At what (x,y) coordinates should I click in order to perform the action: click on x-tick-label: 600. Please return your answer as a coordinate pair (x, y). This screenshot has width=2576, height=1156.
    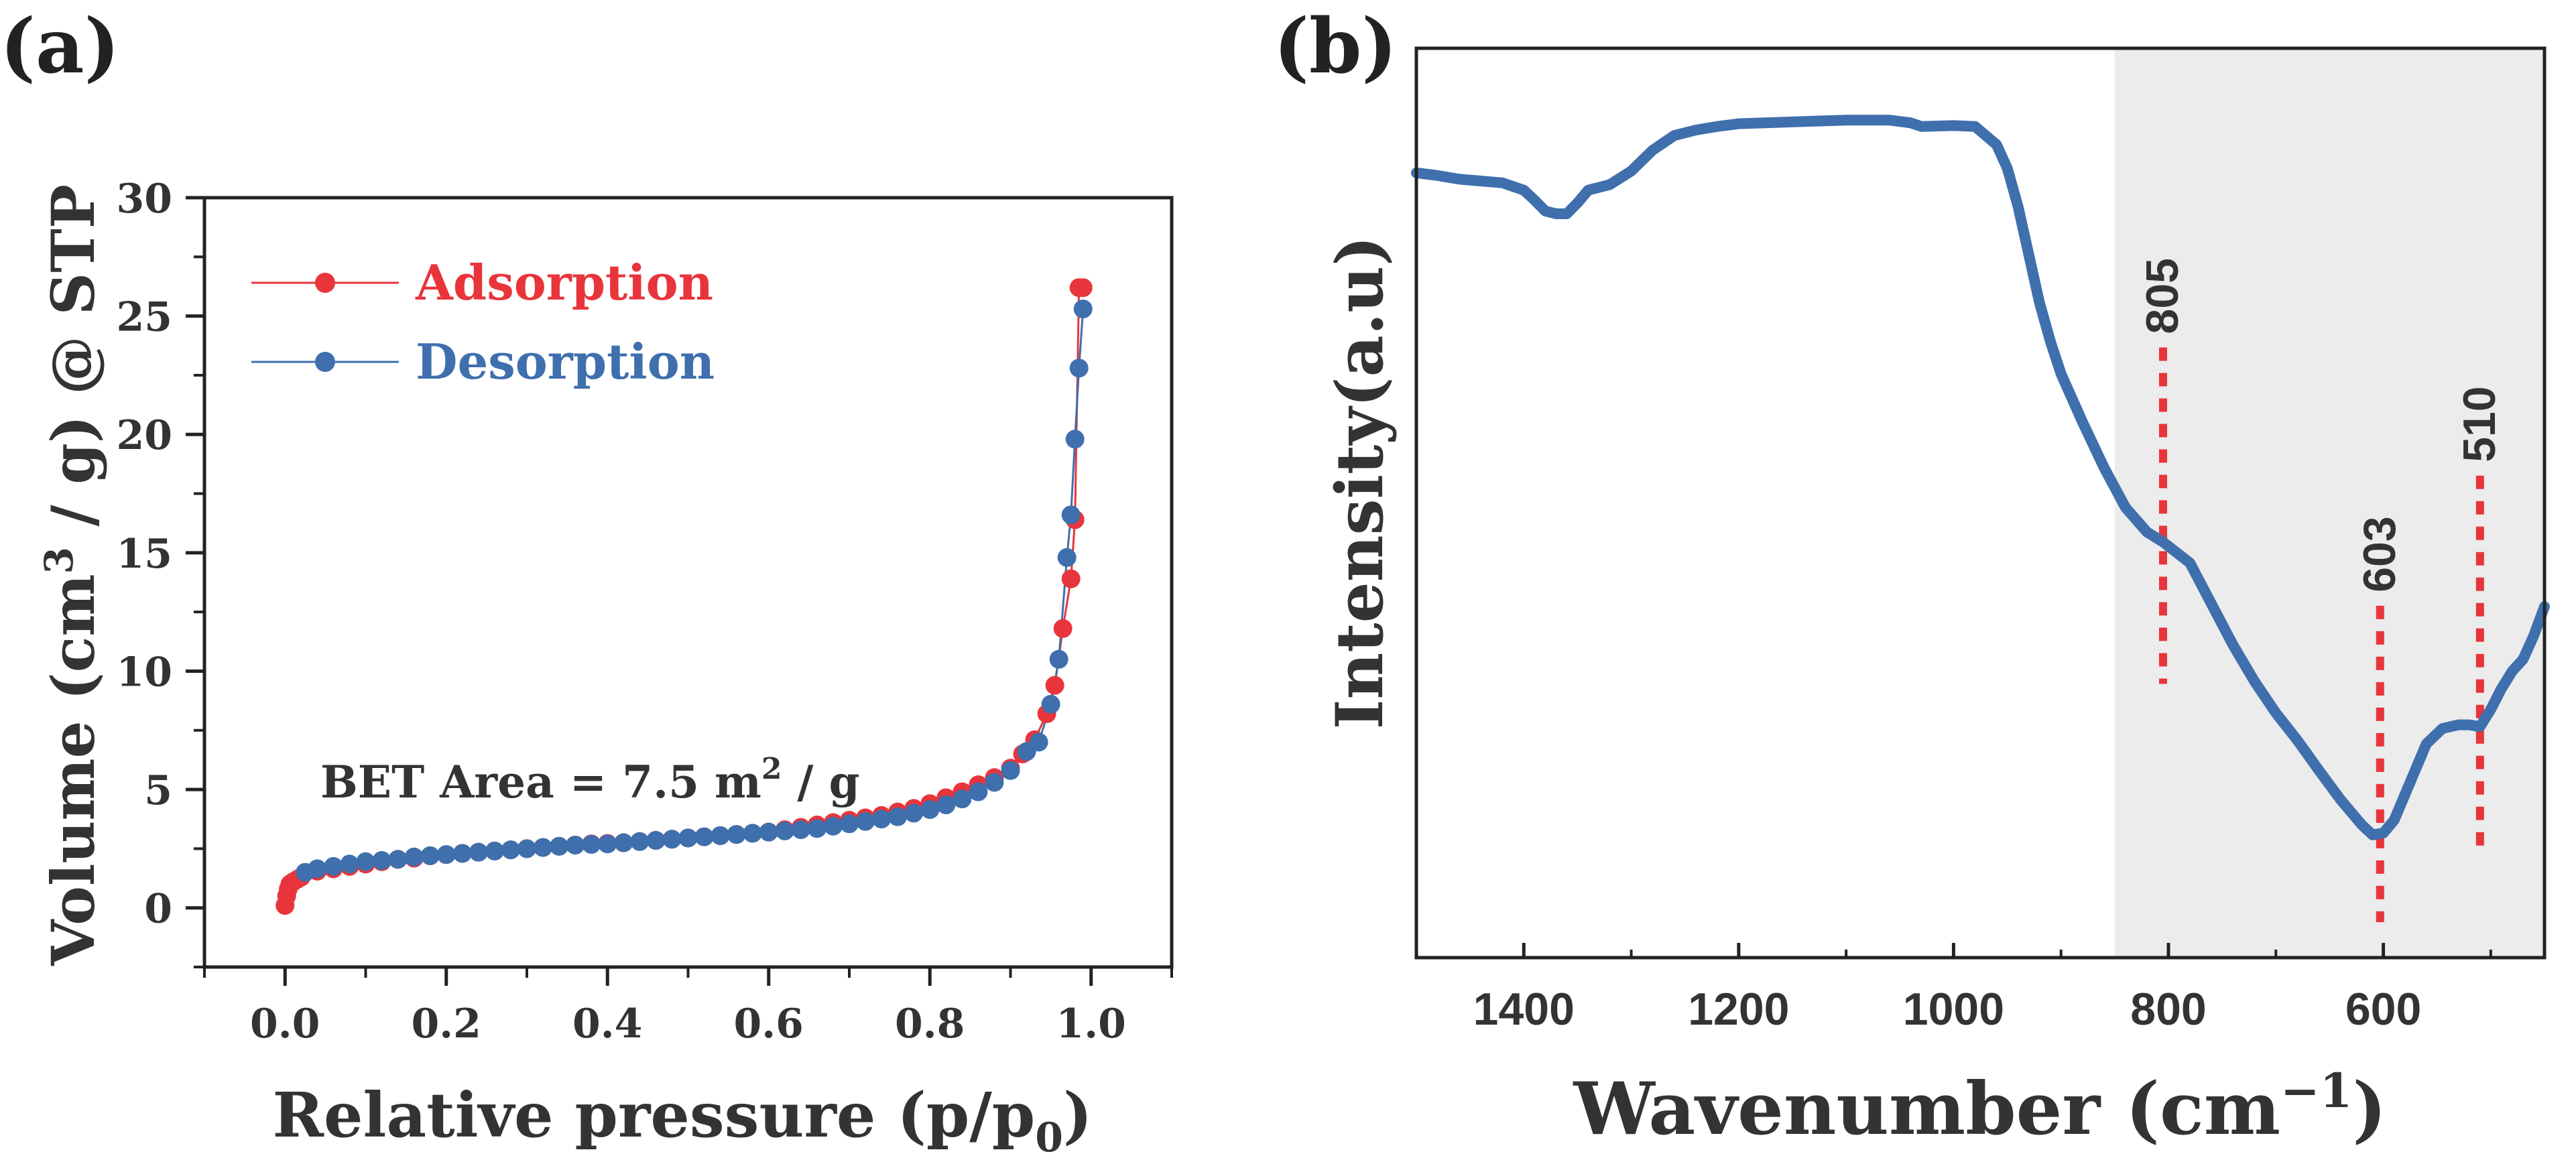
    Looking at the image, I should click on (2383, 1009).